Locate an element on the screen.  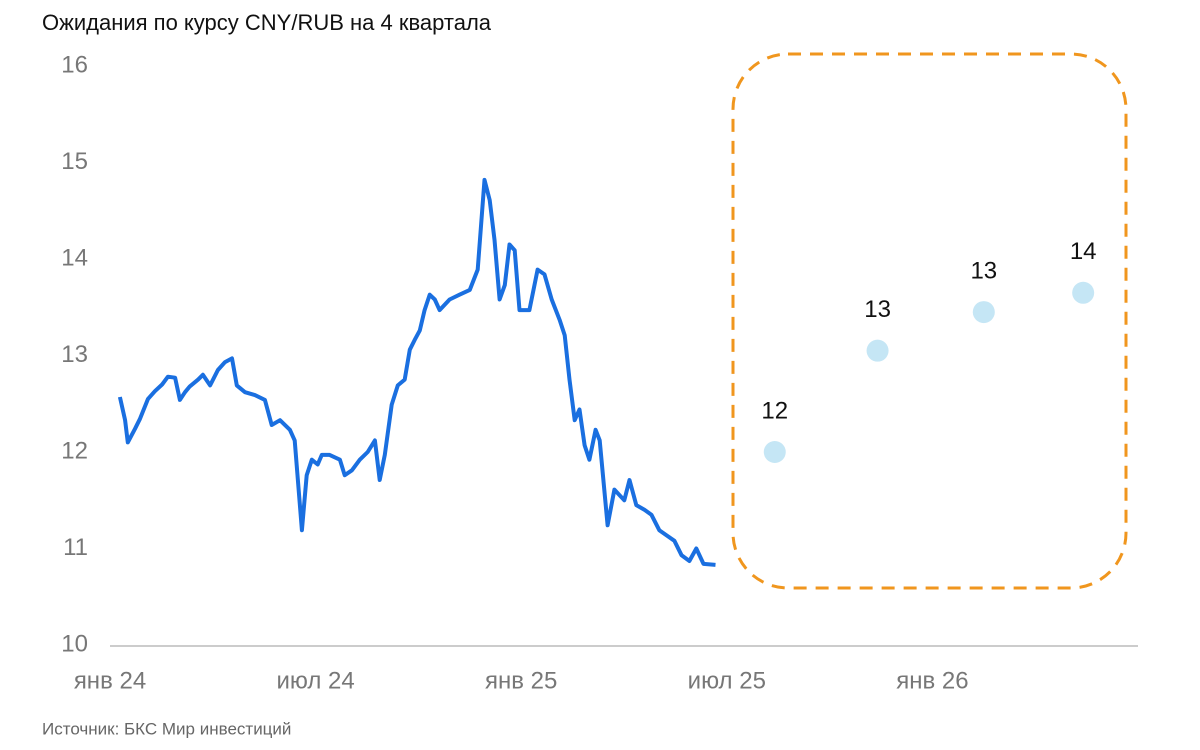
x-tick-label: янв 24 is located at coordinates (110, 680).